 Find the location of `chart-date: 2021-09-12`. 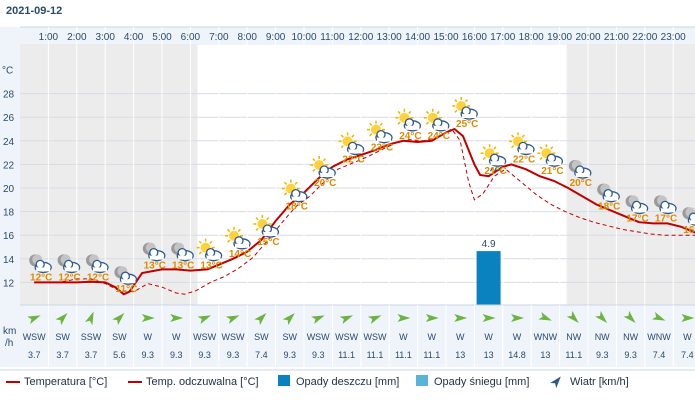

chart-date: 2021-09-12 is located at coordinates (34, 11).